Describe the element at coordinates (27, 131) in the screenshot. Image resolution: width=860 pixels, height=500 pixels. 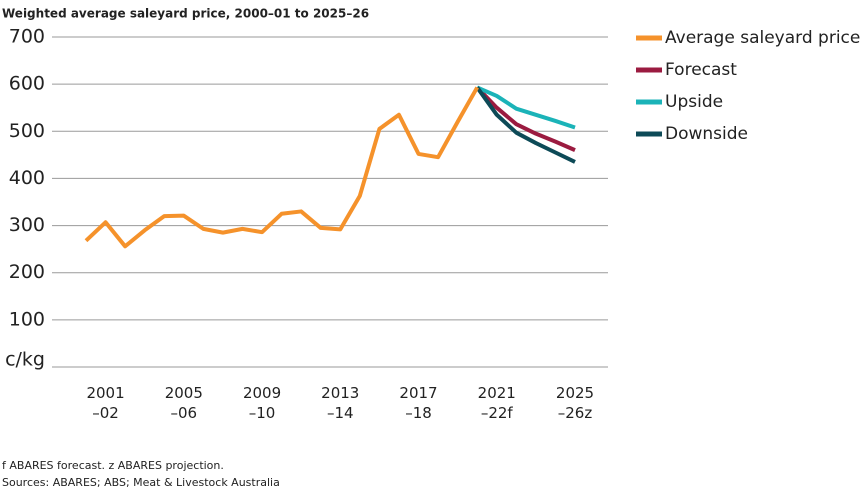
I see `y-tick-label: 500` at that location.